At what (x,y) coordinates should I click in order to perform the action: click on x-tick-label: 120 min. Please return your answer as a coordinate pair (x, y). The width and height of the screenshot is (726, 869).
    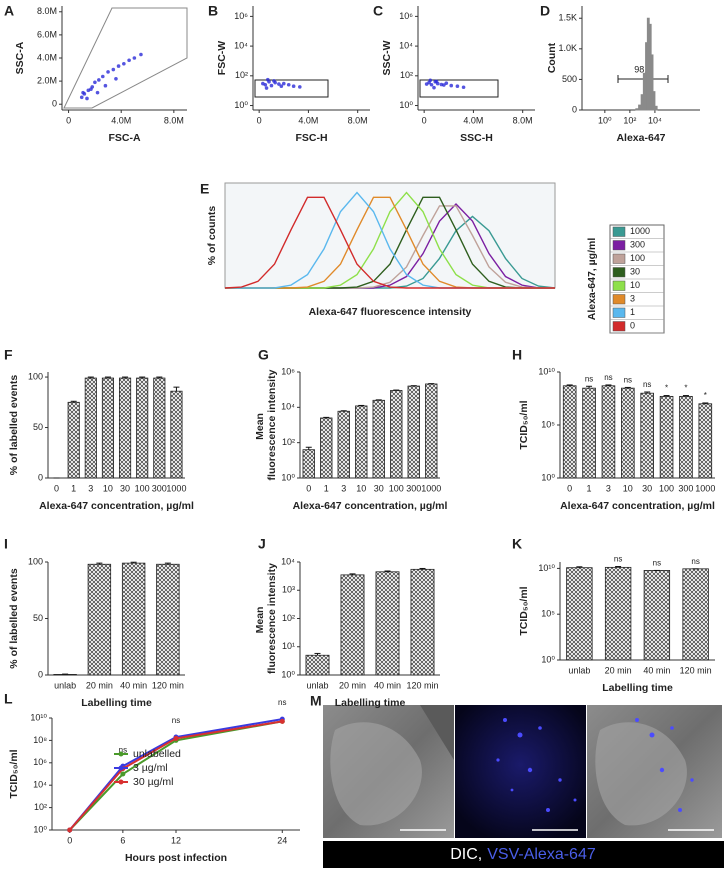
    Looking at the image, I should click on (696, 670).